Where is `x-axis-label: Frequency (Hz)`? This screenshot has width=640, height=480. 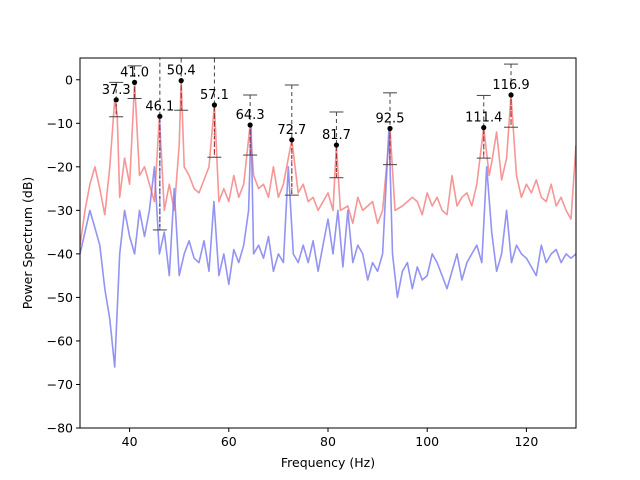
x-axis-label: Frequency (Hz) is located at coordinates (328, 462).